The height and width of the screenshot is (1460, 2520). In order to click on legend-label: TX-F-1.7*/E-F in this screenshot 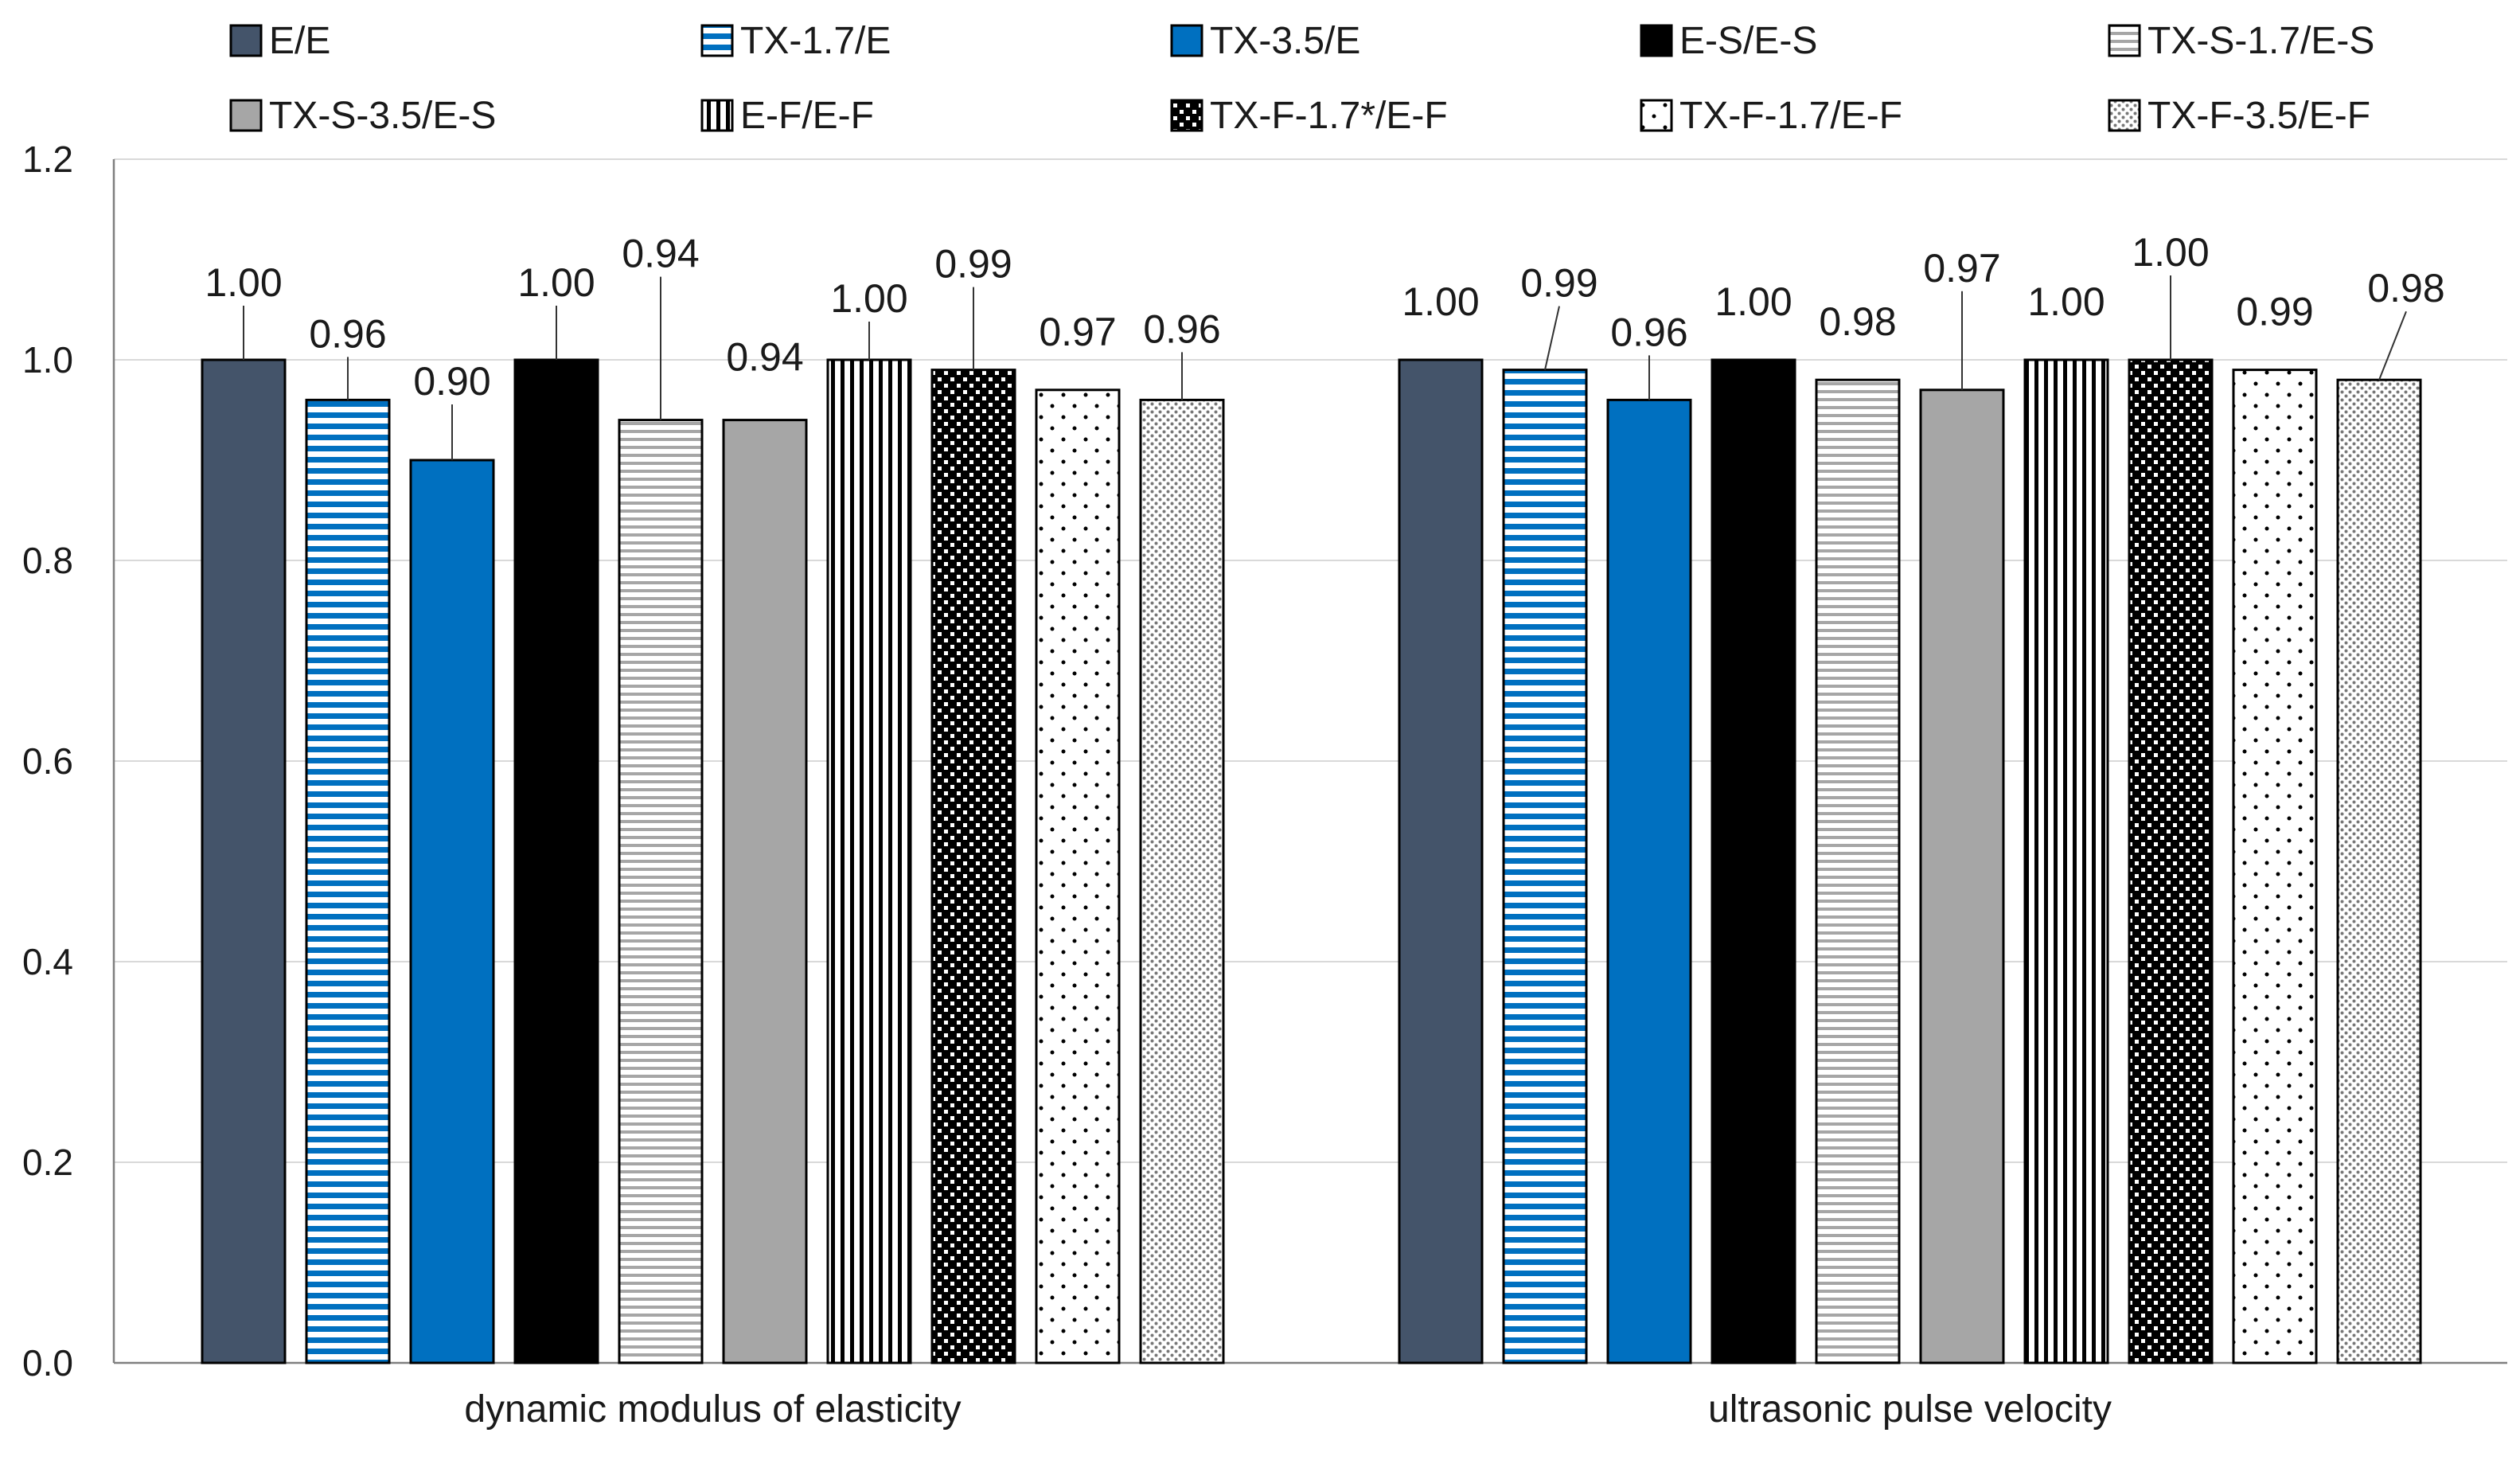, I will do `click(1329, 116)`.